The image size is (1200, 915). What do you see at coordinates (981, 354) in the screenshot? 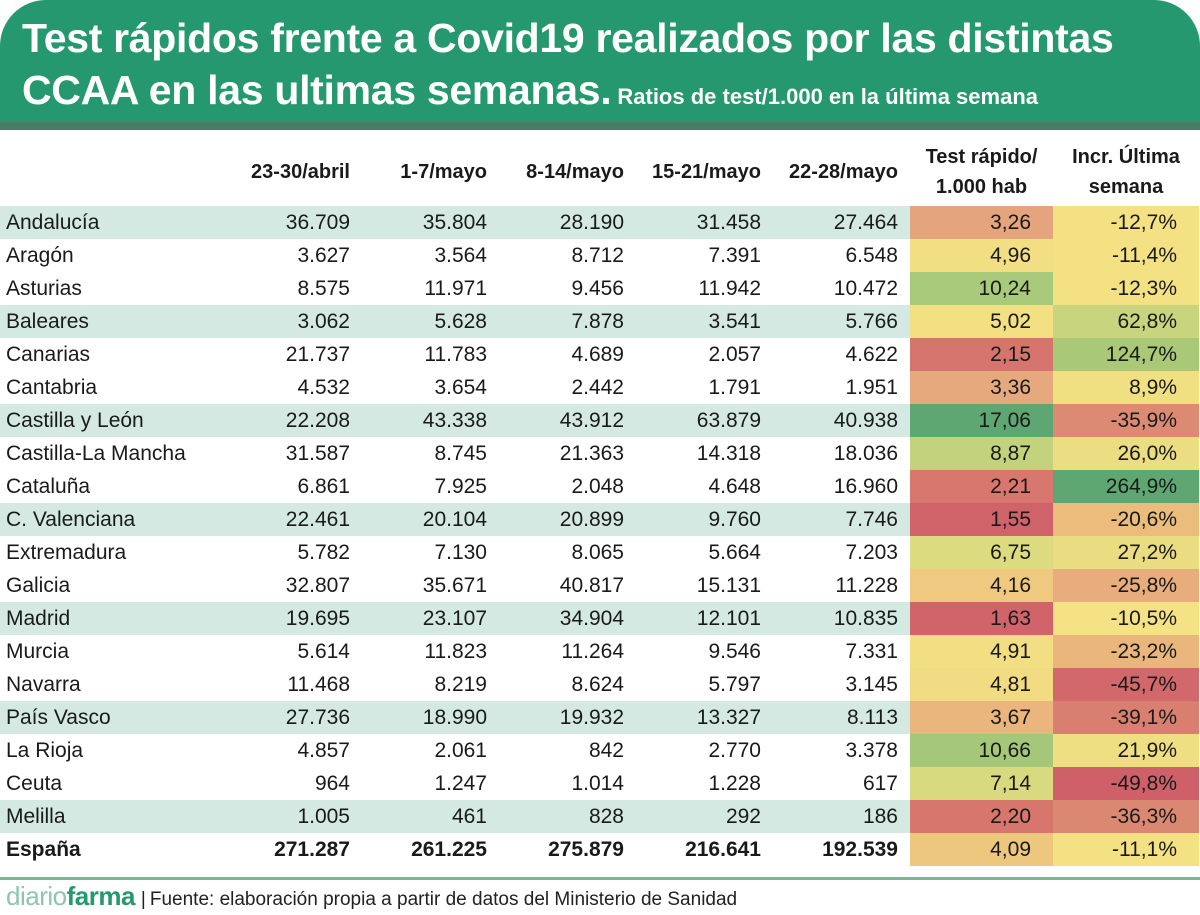
I see `ratio-heat-cell: 2,15` at bounding box center [981, 354].